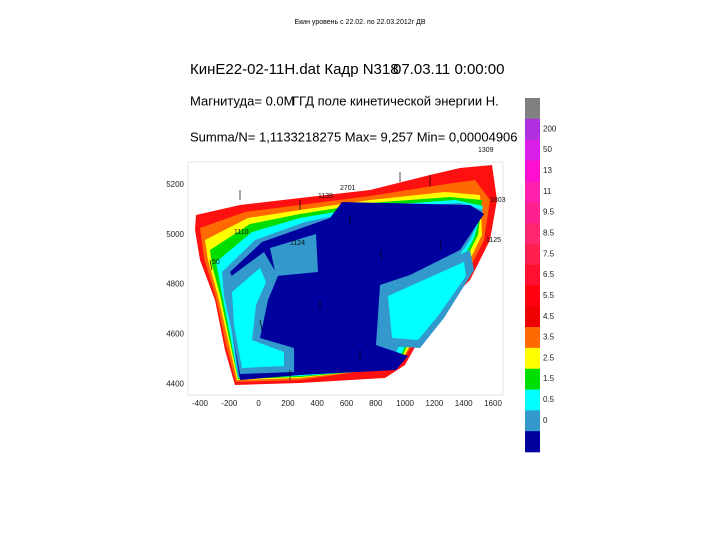  Describe the element at coordinates (550, 128) in the screenshot. I see `colorbar-label: 200` at that location.